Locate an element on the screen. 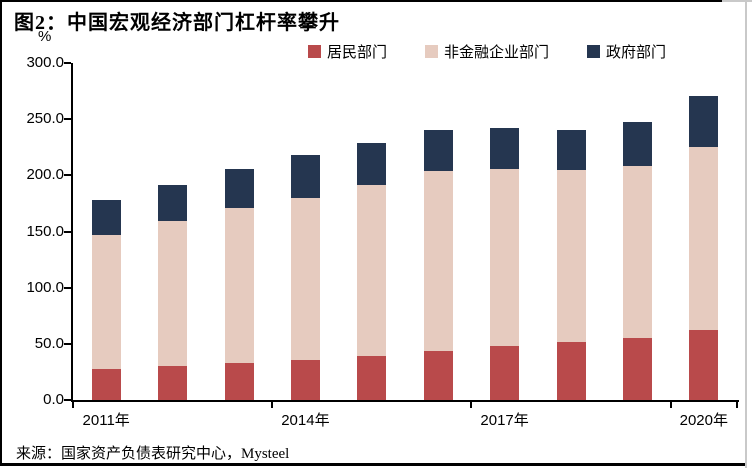  figure-border-top-right is located at coordinates (737, 1).